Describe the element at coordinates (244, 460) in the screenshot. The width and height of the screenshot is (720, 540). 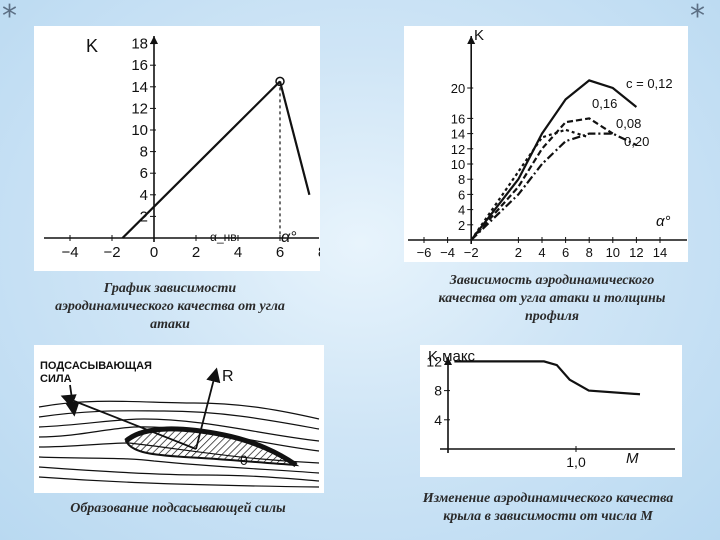
I see `zero-label: 0` at that location.